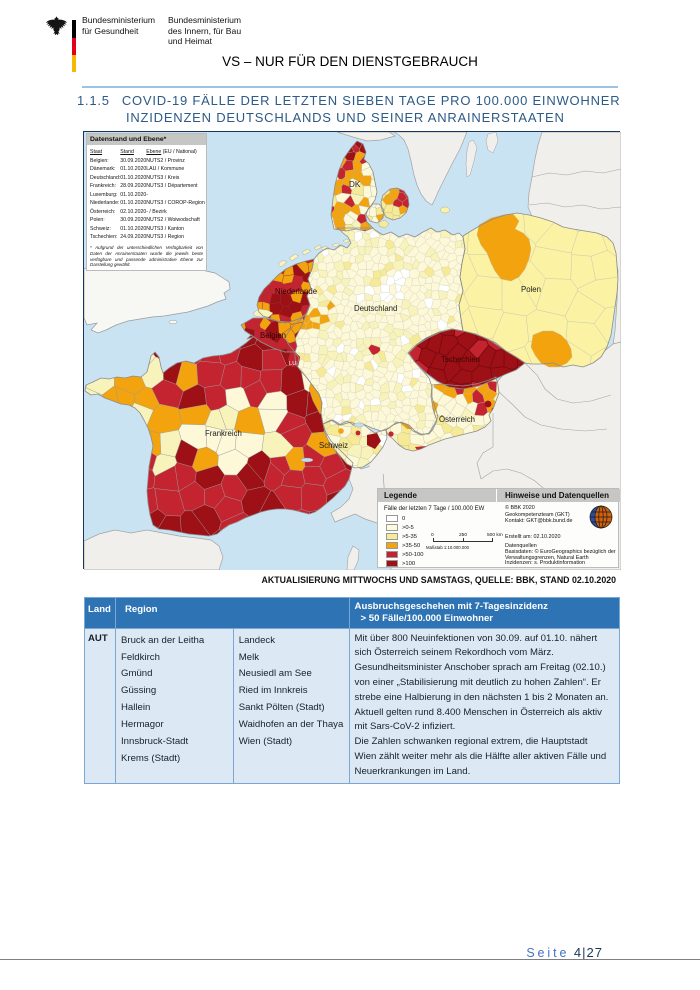  I want to click on svg-text: LU, so click(292, 364).